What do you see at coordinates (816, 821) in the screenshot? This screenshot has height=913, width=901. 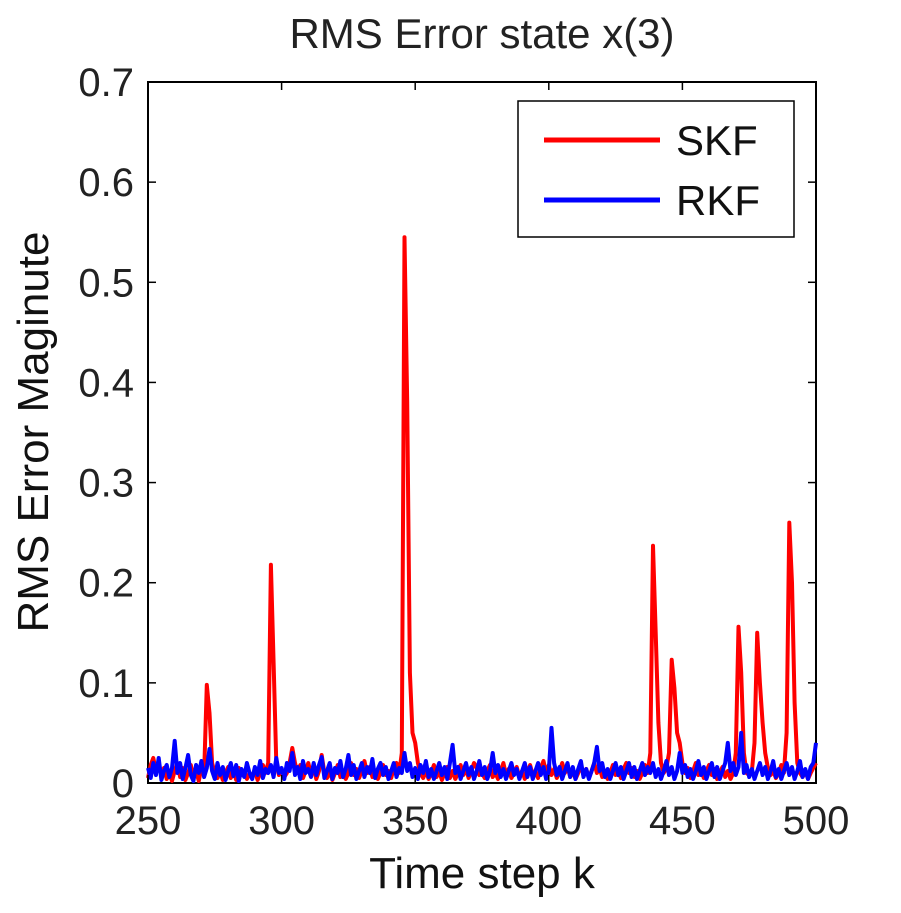 I see `x-tick-label: 500` at bounding box center [816, 821].